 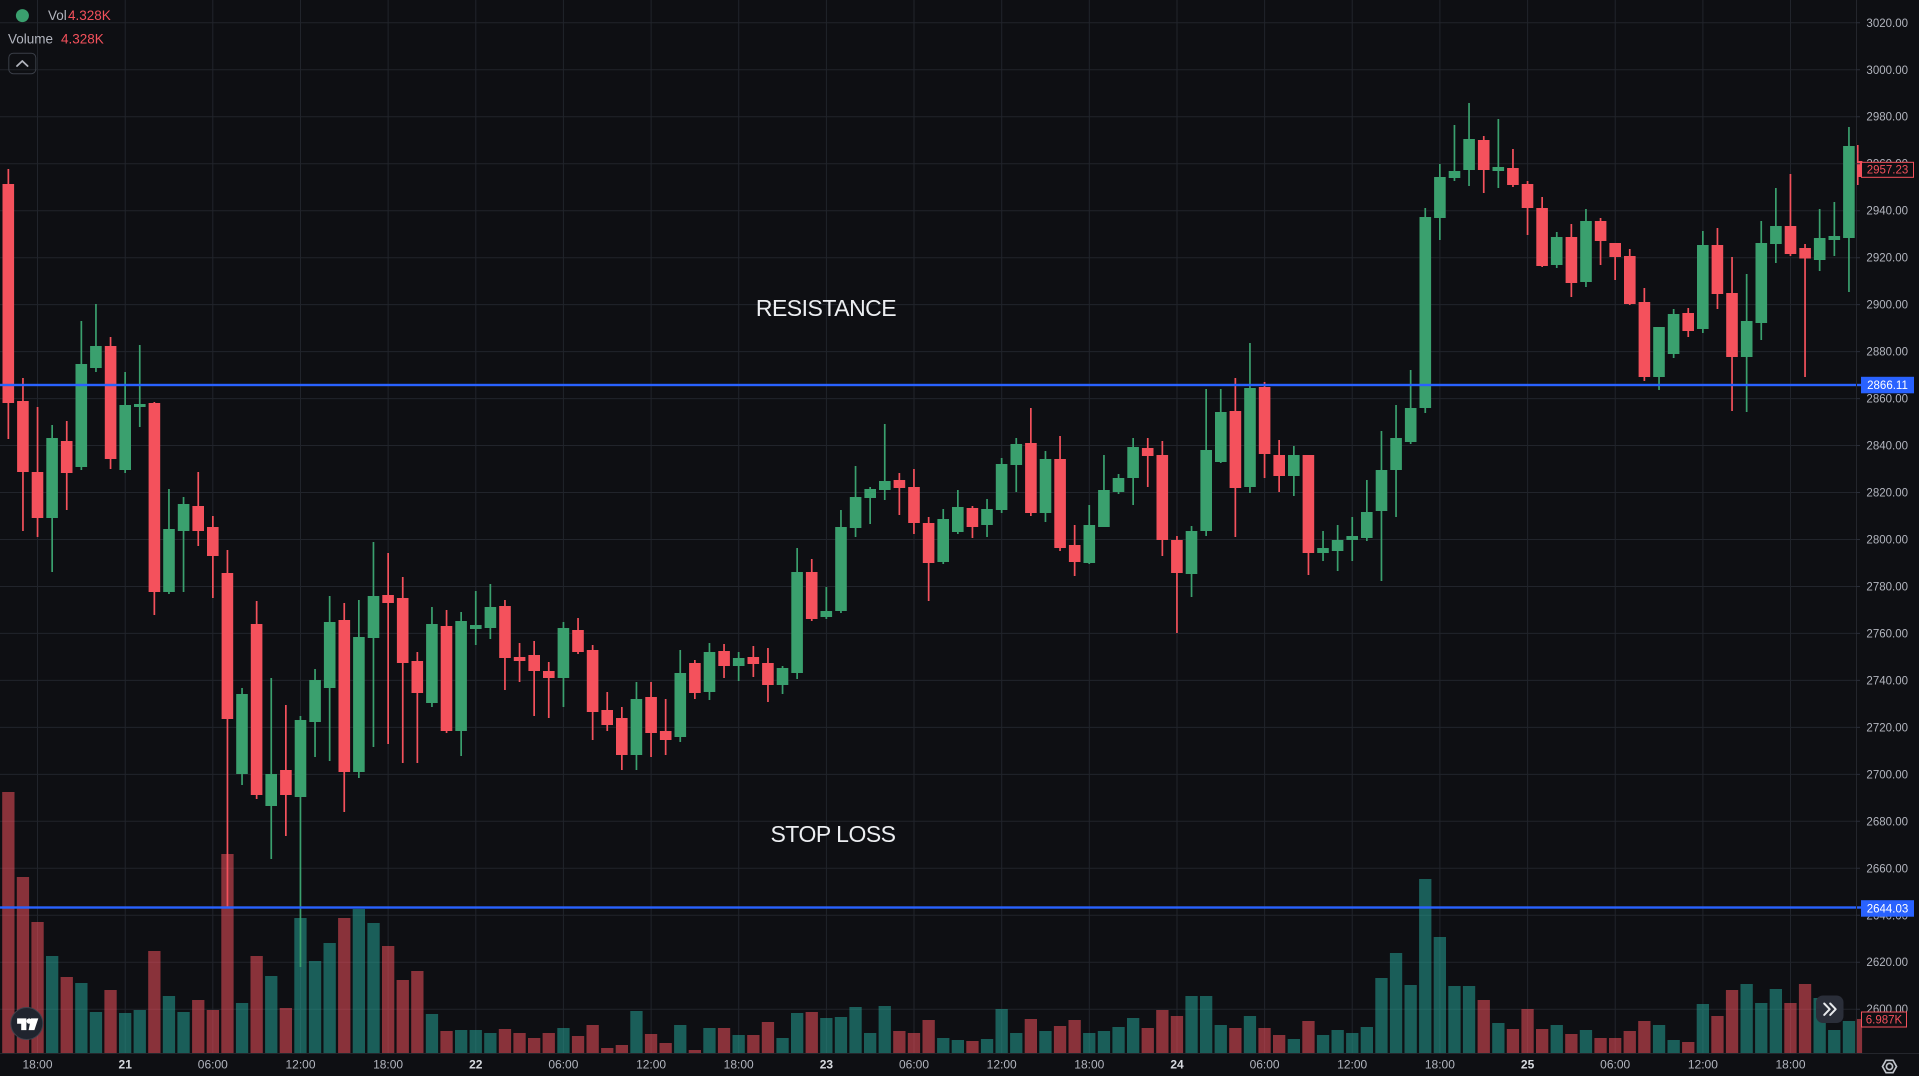 I want to click on svg-text: 2866.11, so click(x=1887, y=386).